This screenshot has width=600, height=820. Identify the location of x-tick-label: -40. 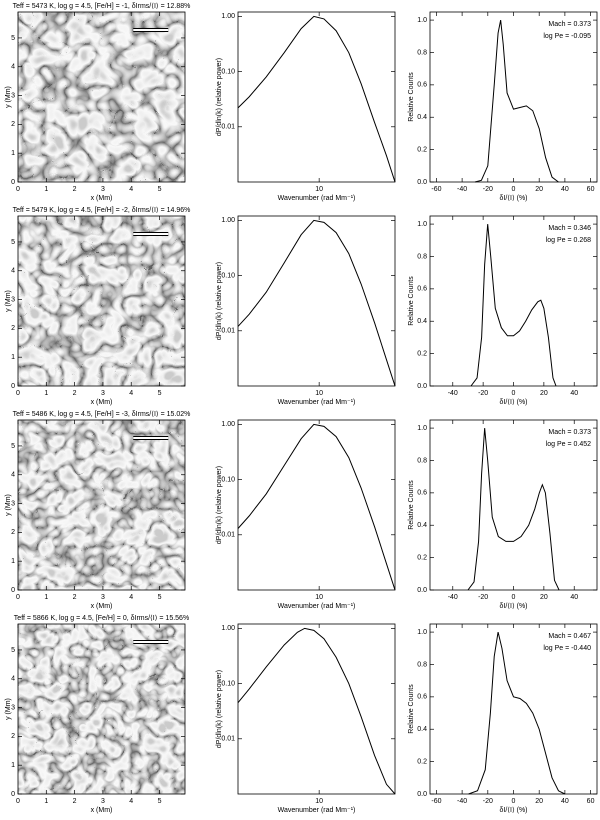
(462, 801).